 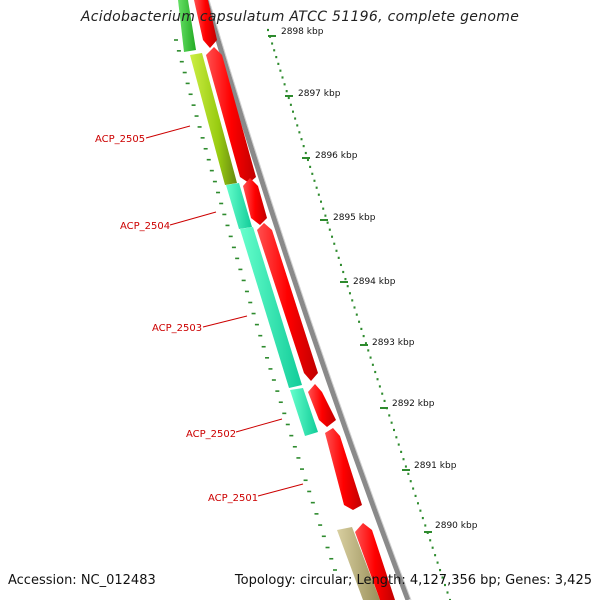 I want to click on cds-arrow-acp2503, so click(x=287, y=302).